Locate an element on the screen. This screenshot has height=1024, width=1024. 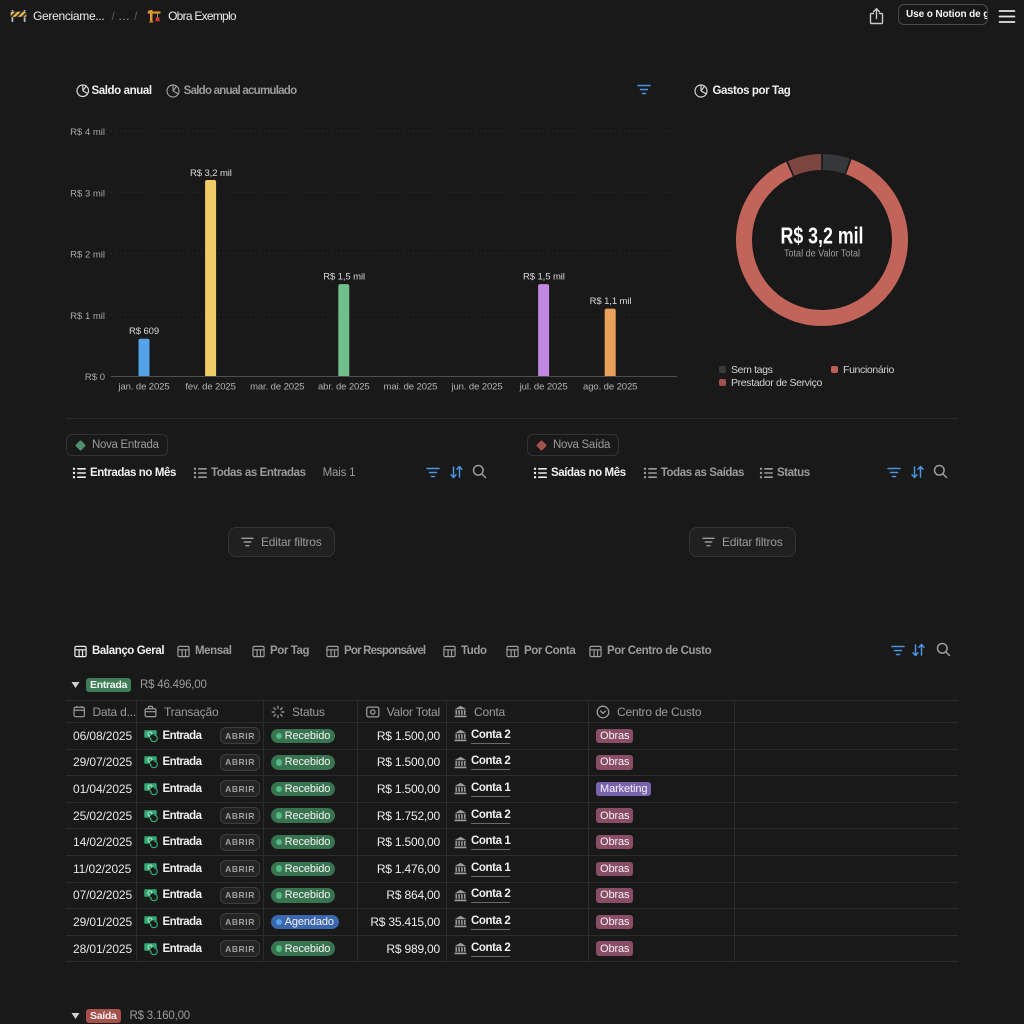
svg-text: R$ 3 mil is located at coordinates (87, 193).